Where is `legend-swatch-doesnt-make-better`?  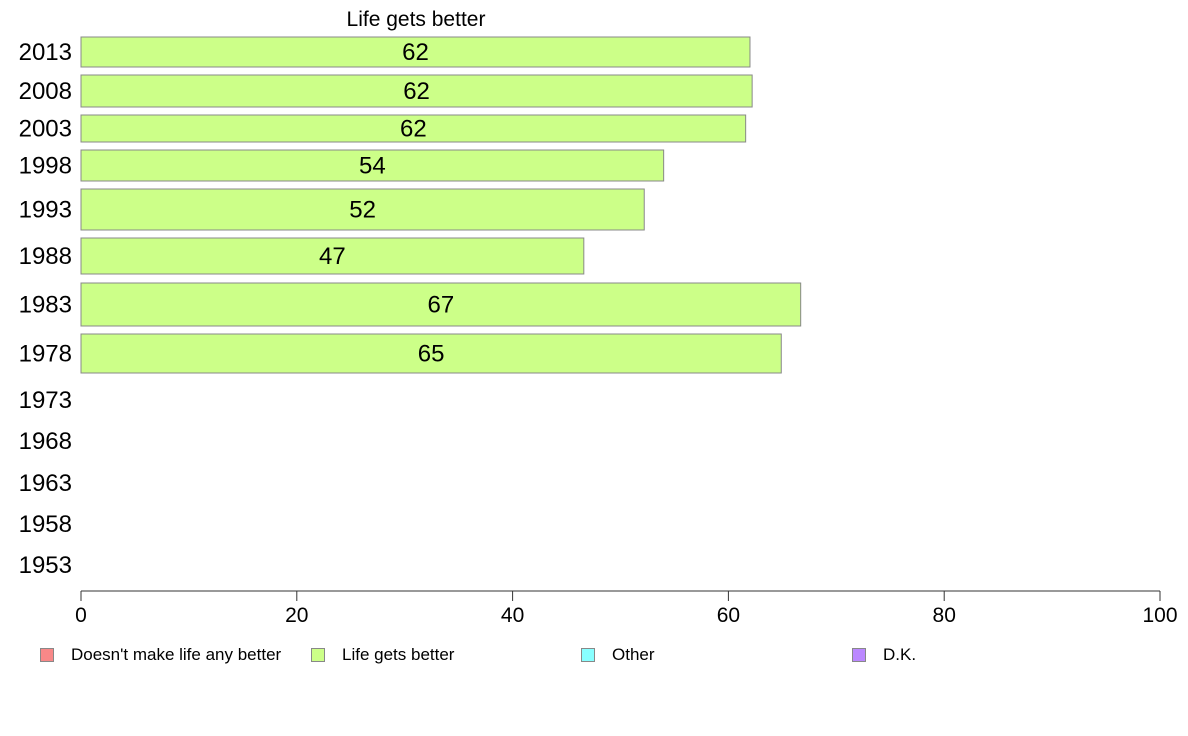
legend-swatch-doesnt-make-better is located at coordinates (47, 655).